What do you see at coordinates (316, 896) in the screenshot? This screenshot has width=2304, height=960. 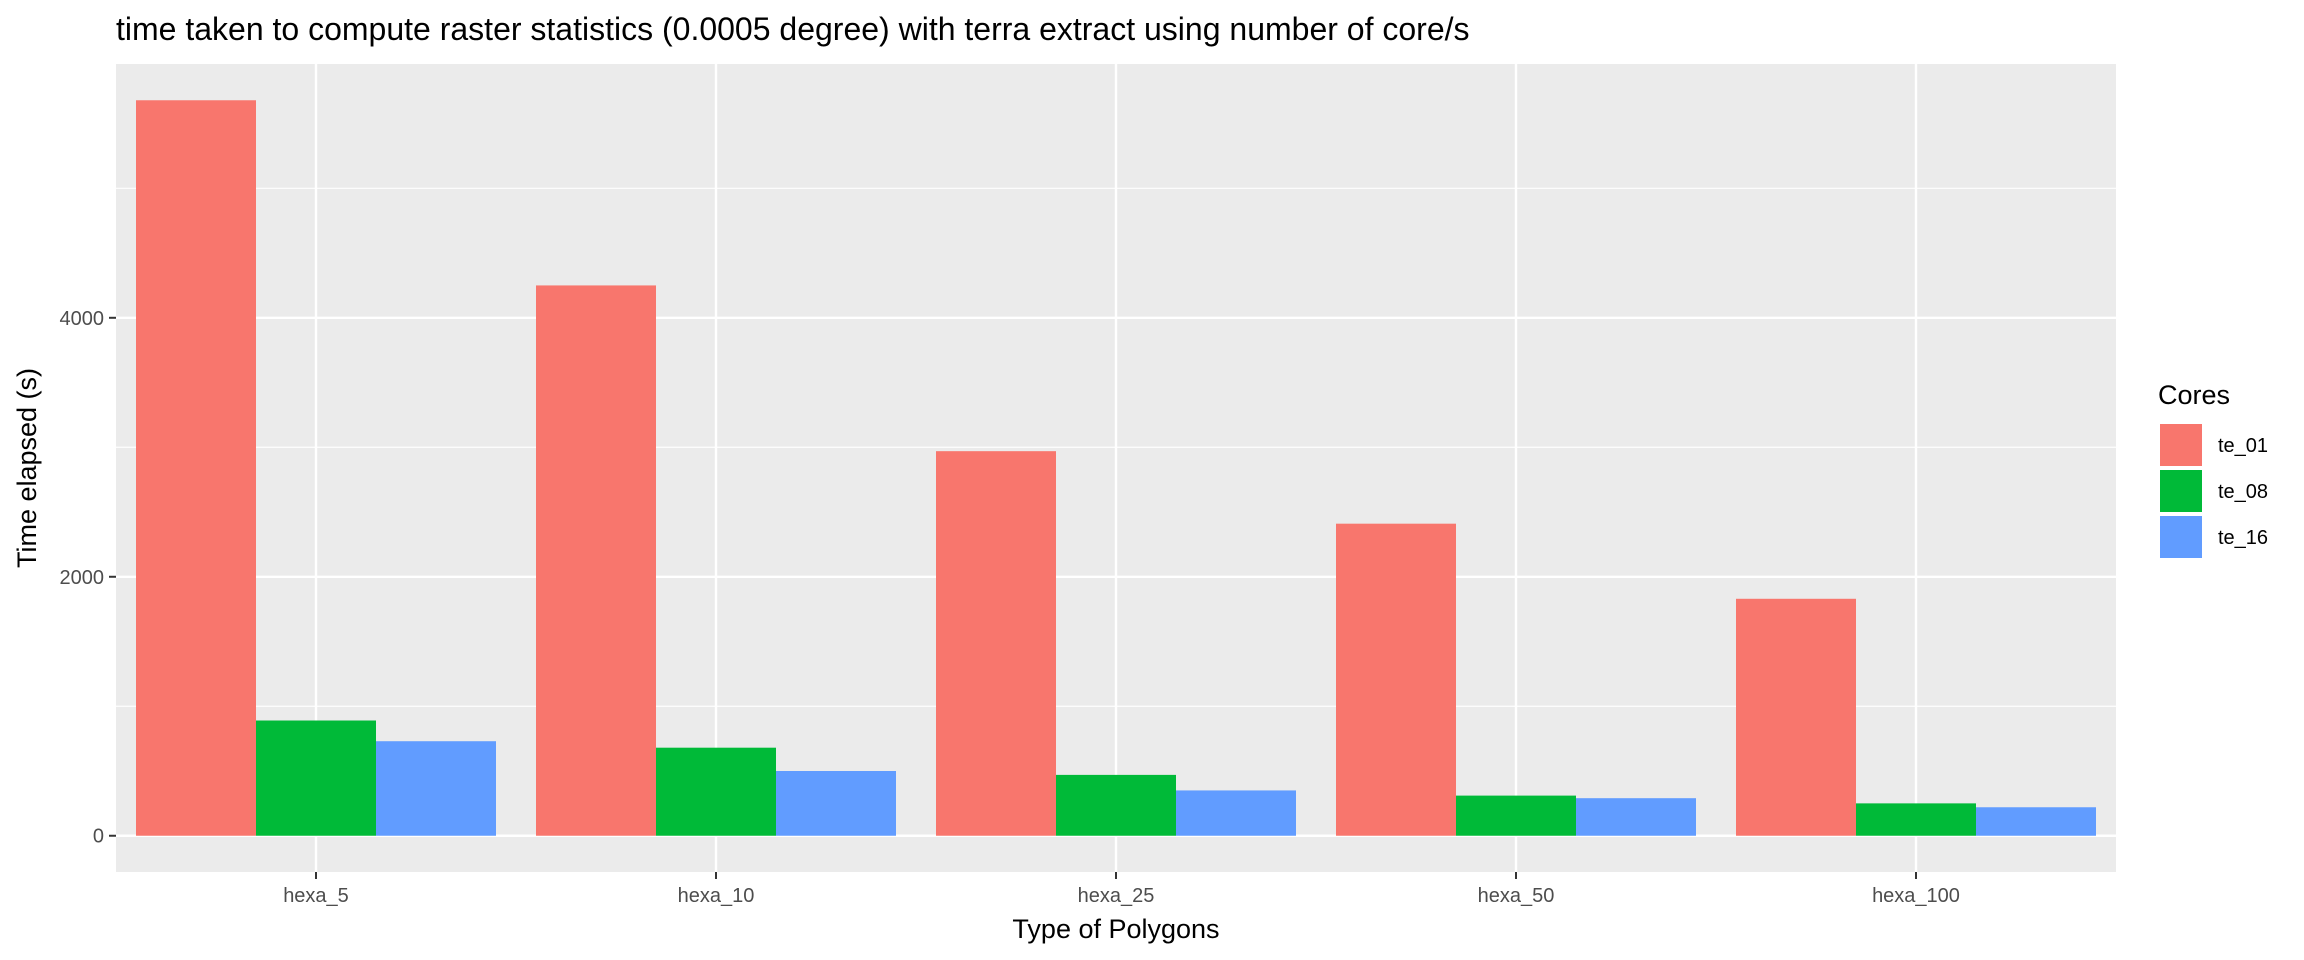 I see `x-tick-label-hexa_5: hexa_5` at bounding box center [316, 896].